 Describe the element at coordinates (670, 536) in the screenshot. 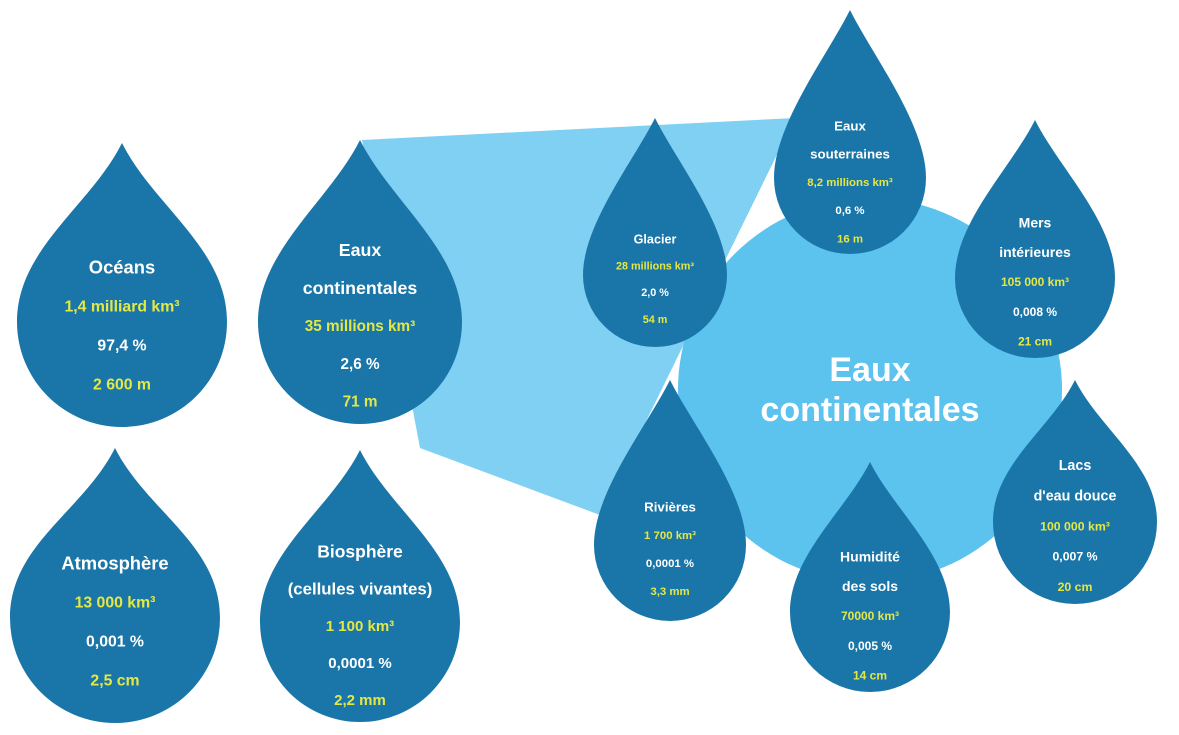

I see `drop-volume: 1 700 km³` at that location.